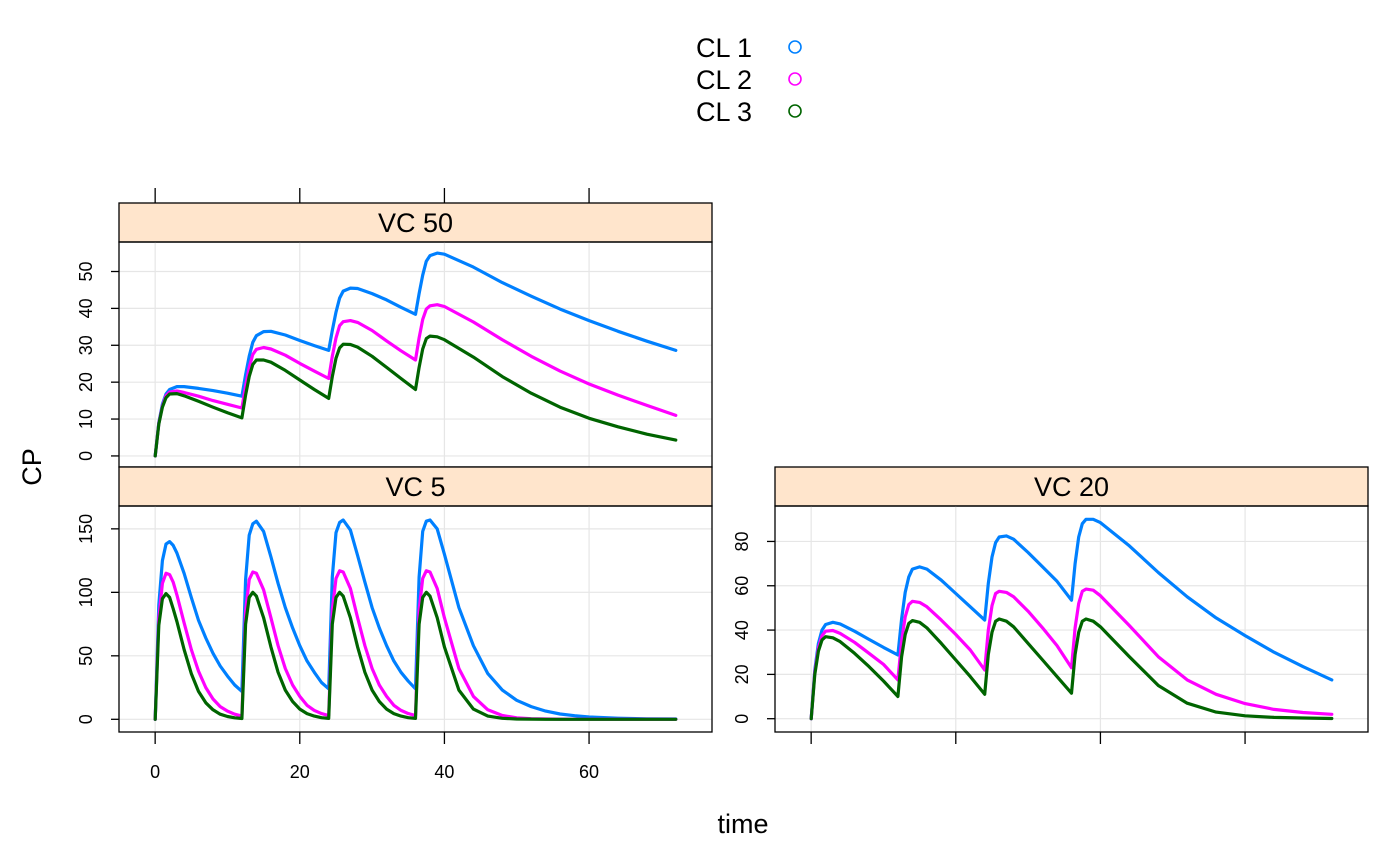 The width and height of the screenshot is (1400, 866). Describe the element at coordinates (86, 345) in the screenshot. I see `y-tick-label: 30` at that location.